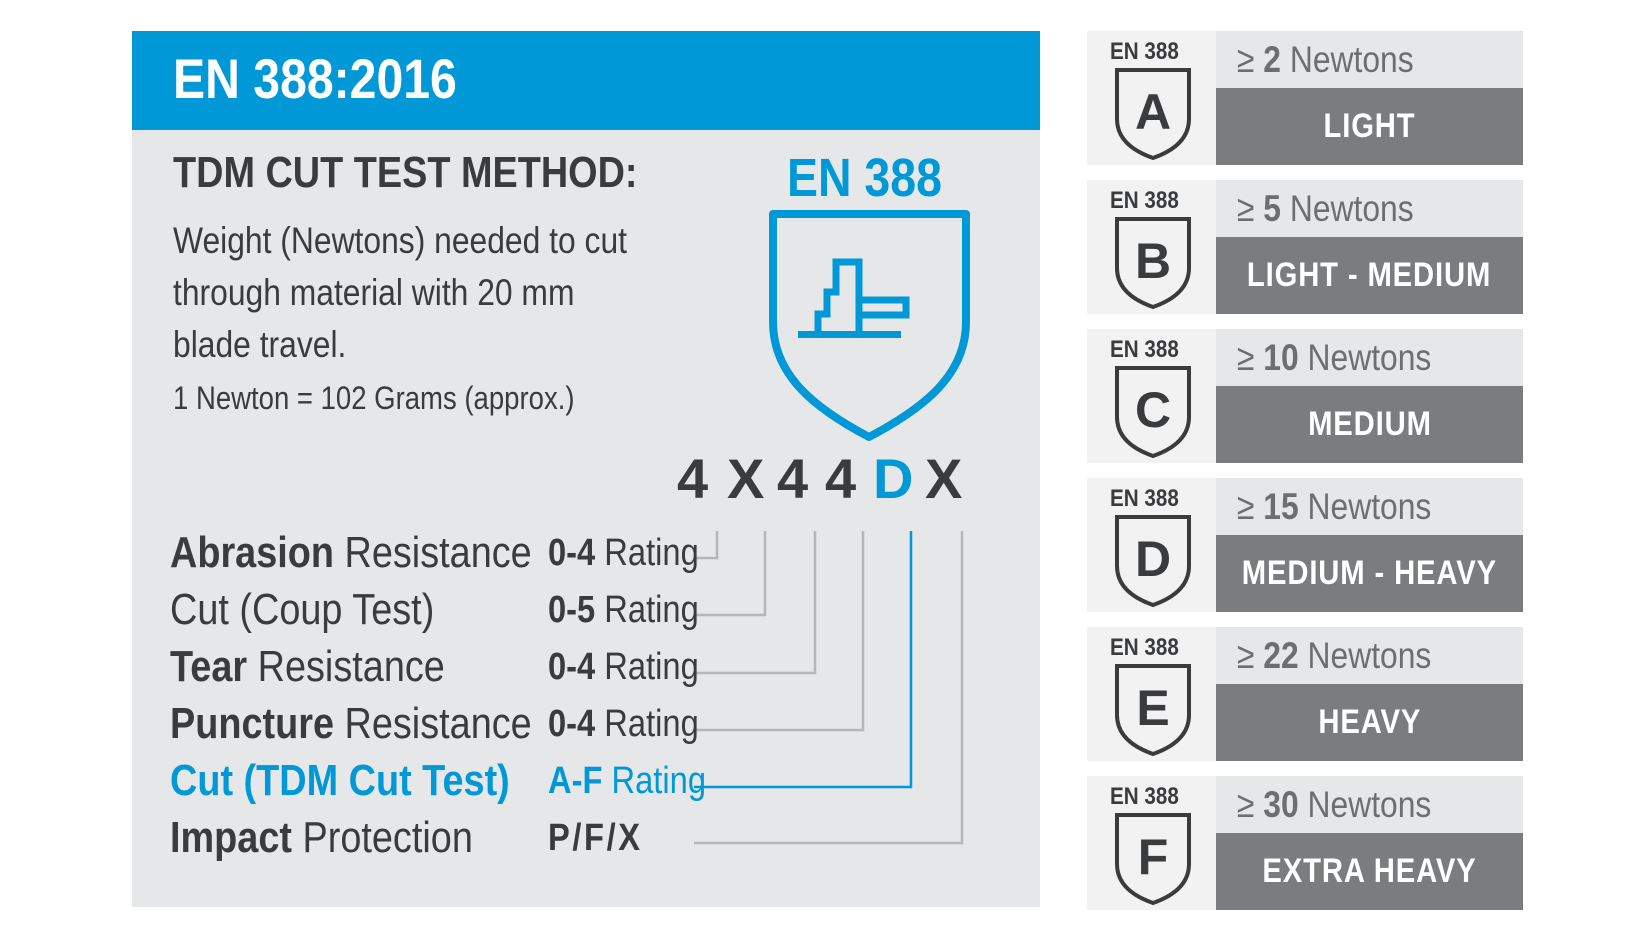 Image resolution: width=1650 pixels, height=937 pixels. I want to click on rating-row-coup-cut: Cut (Coup Test), so click(302, 609).